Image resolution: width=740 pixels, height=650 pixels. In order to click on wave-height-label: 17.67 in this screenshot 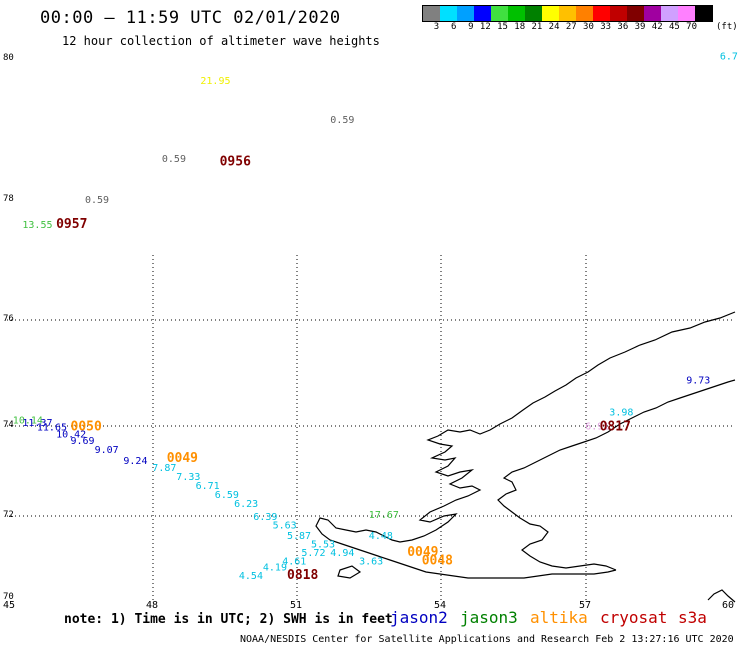, I will do `click(384, 515)`.